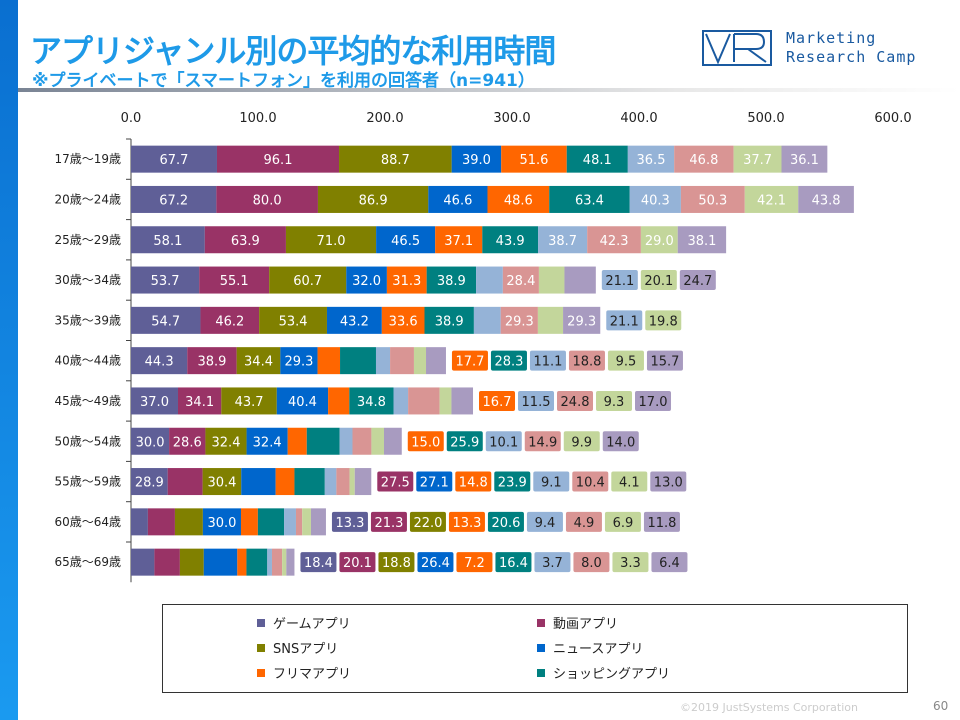  What do you see at coordinates (510, 241) in the screenshot?
I see `data-label: 43.9` at bounding box center [510, 241].